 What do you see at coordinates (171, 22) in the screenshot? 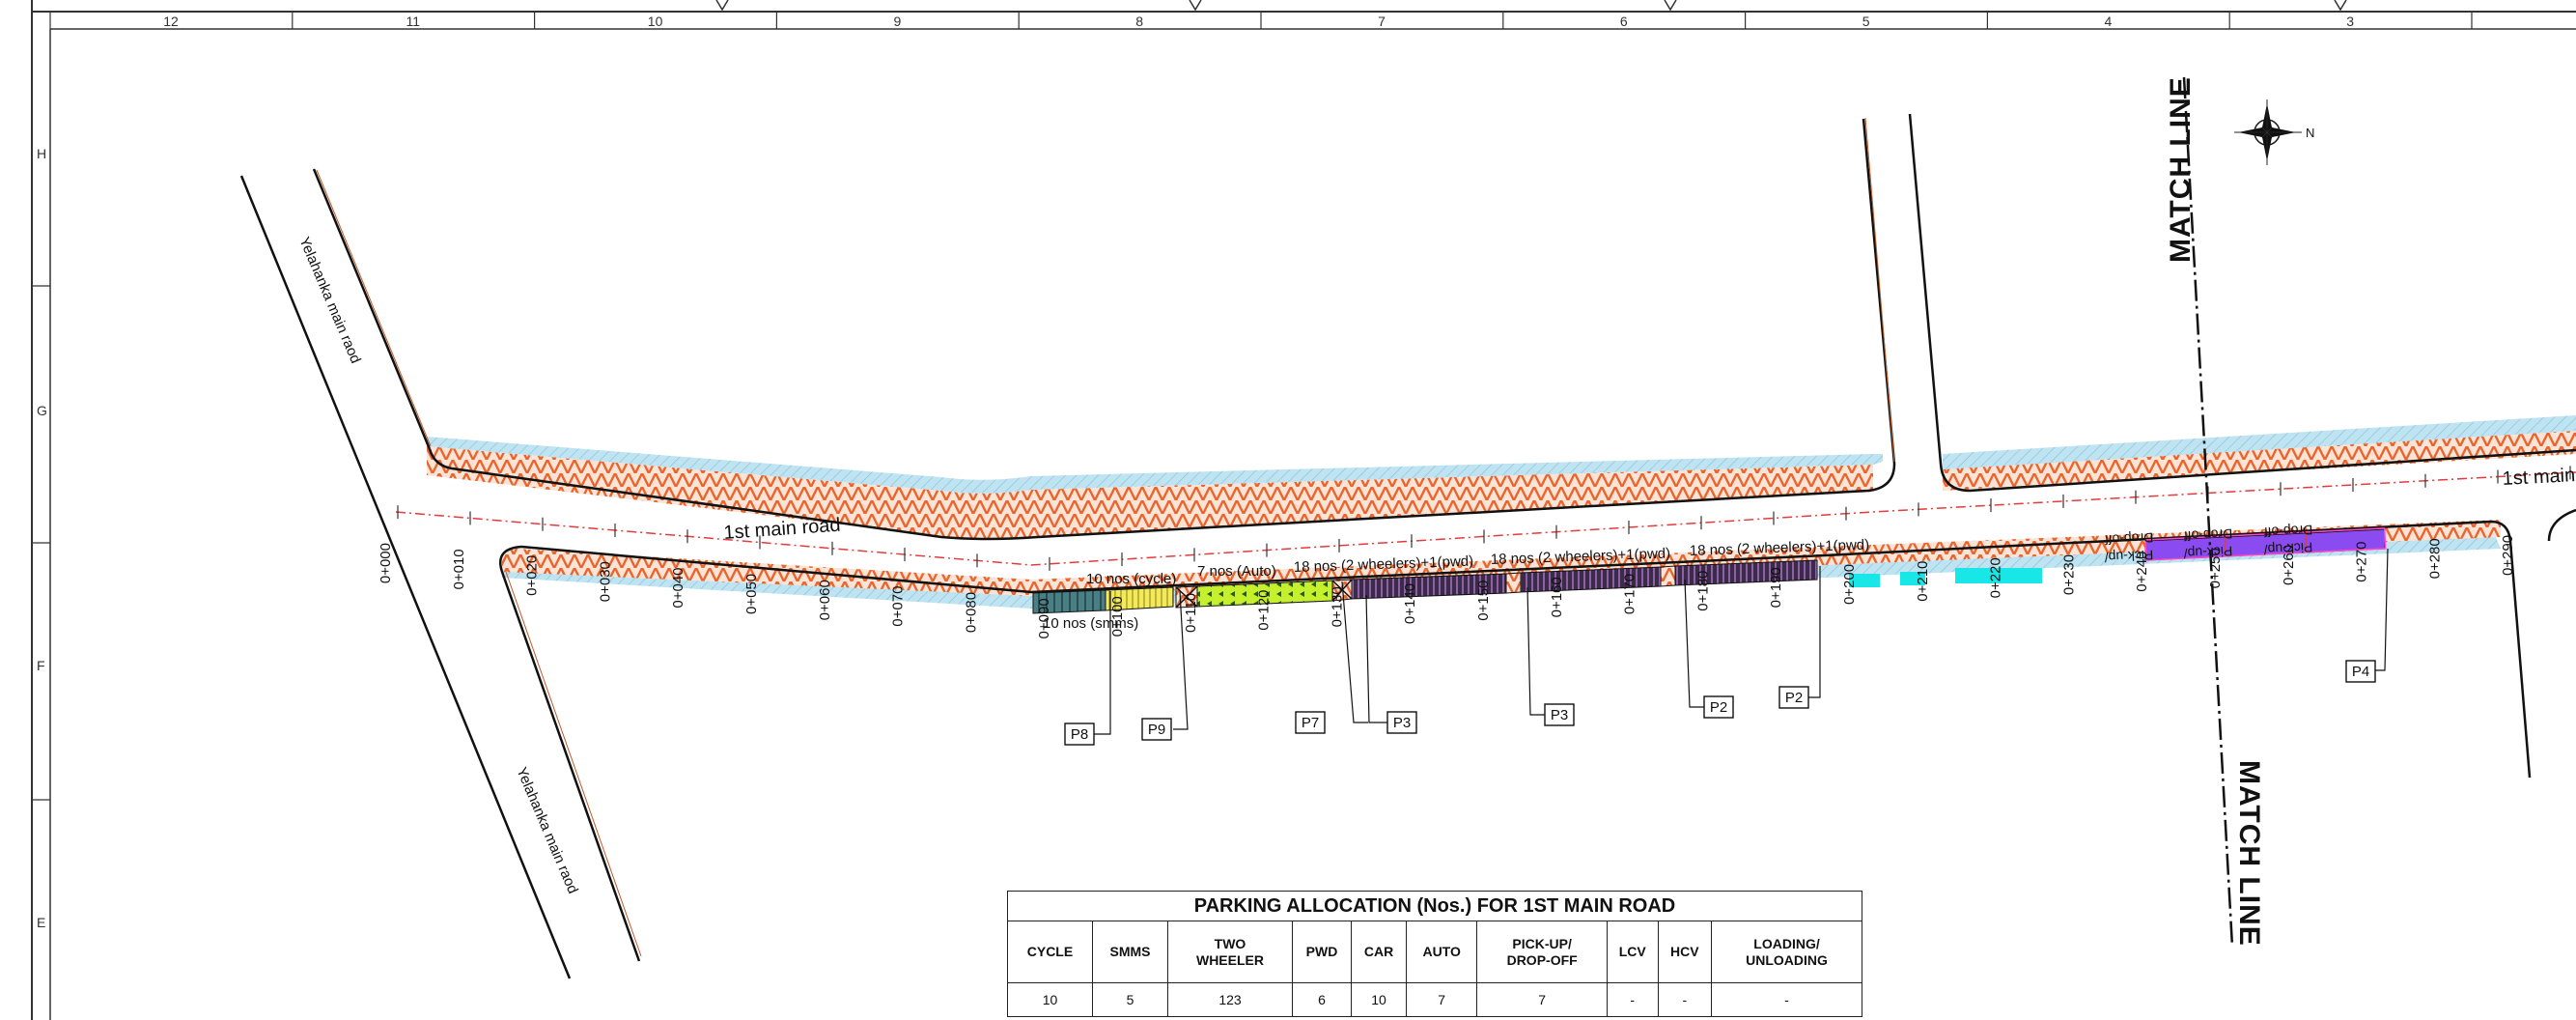
I see `grid-col-label: 12` at bounding box center [171, 22].